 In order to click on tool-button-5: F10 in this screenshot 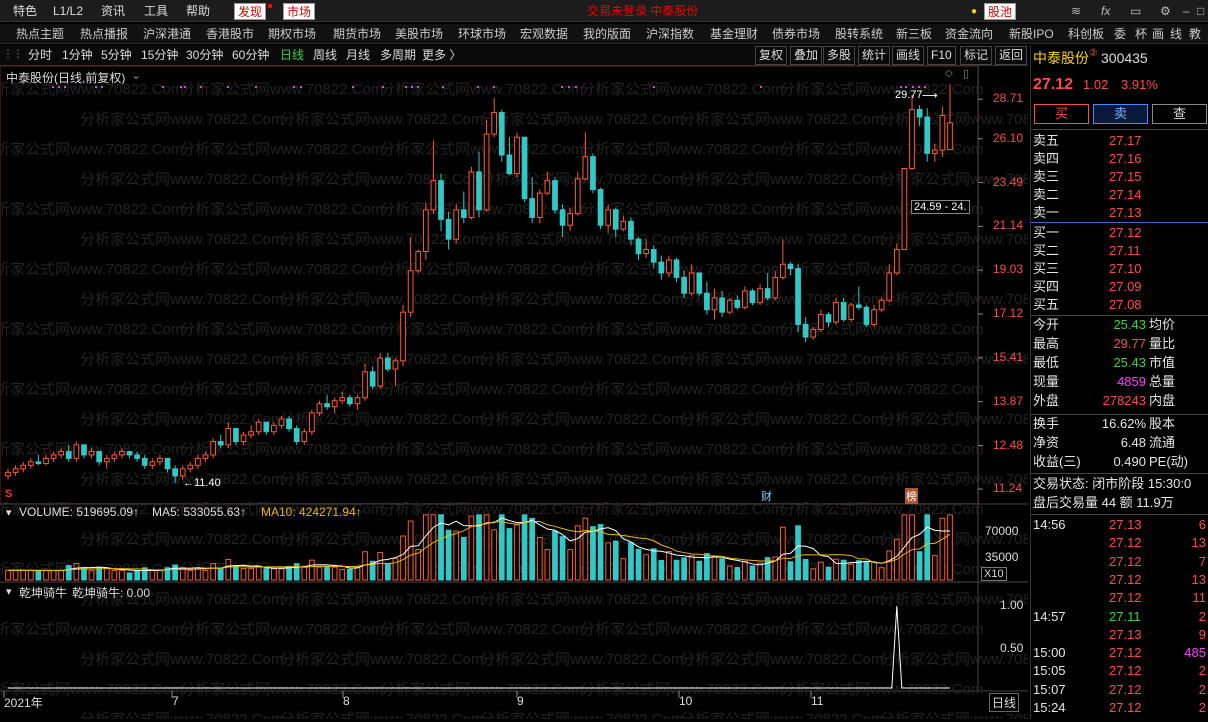, I will do `click(941, 55)`.